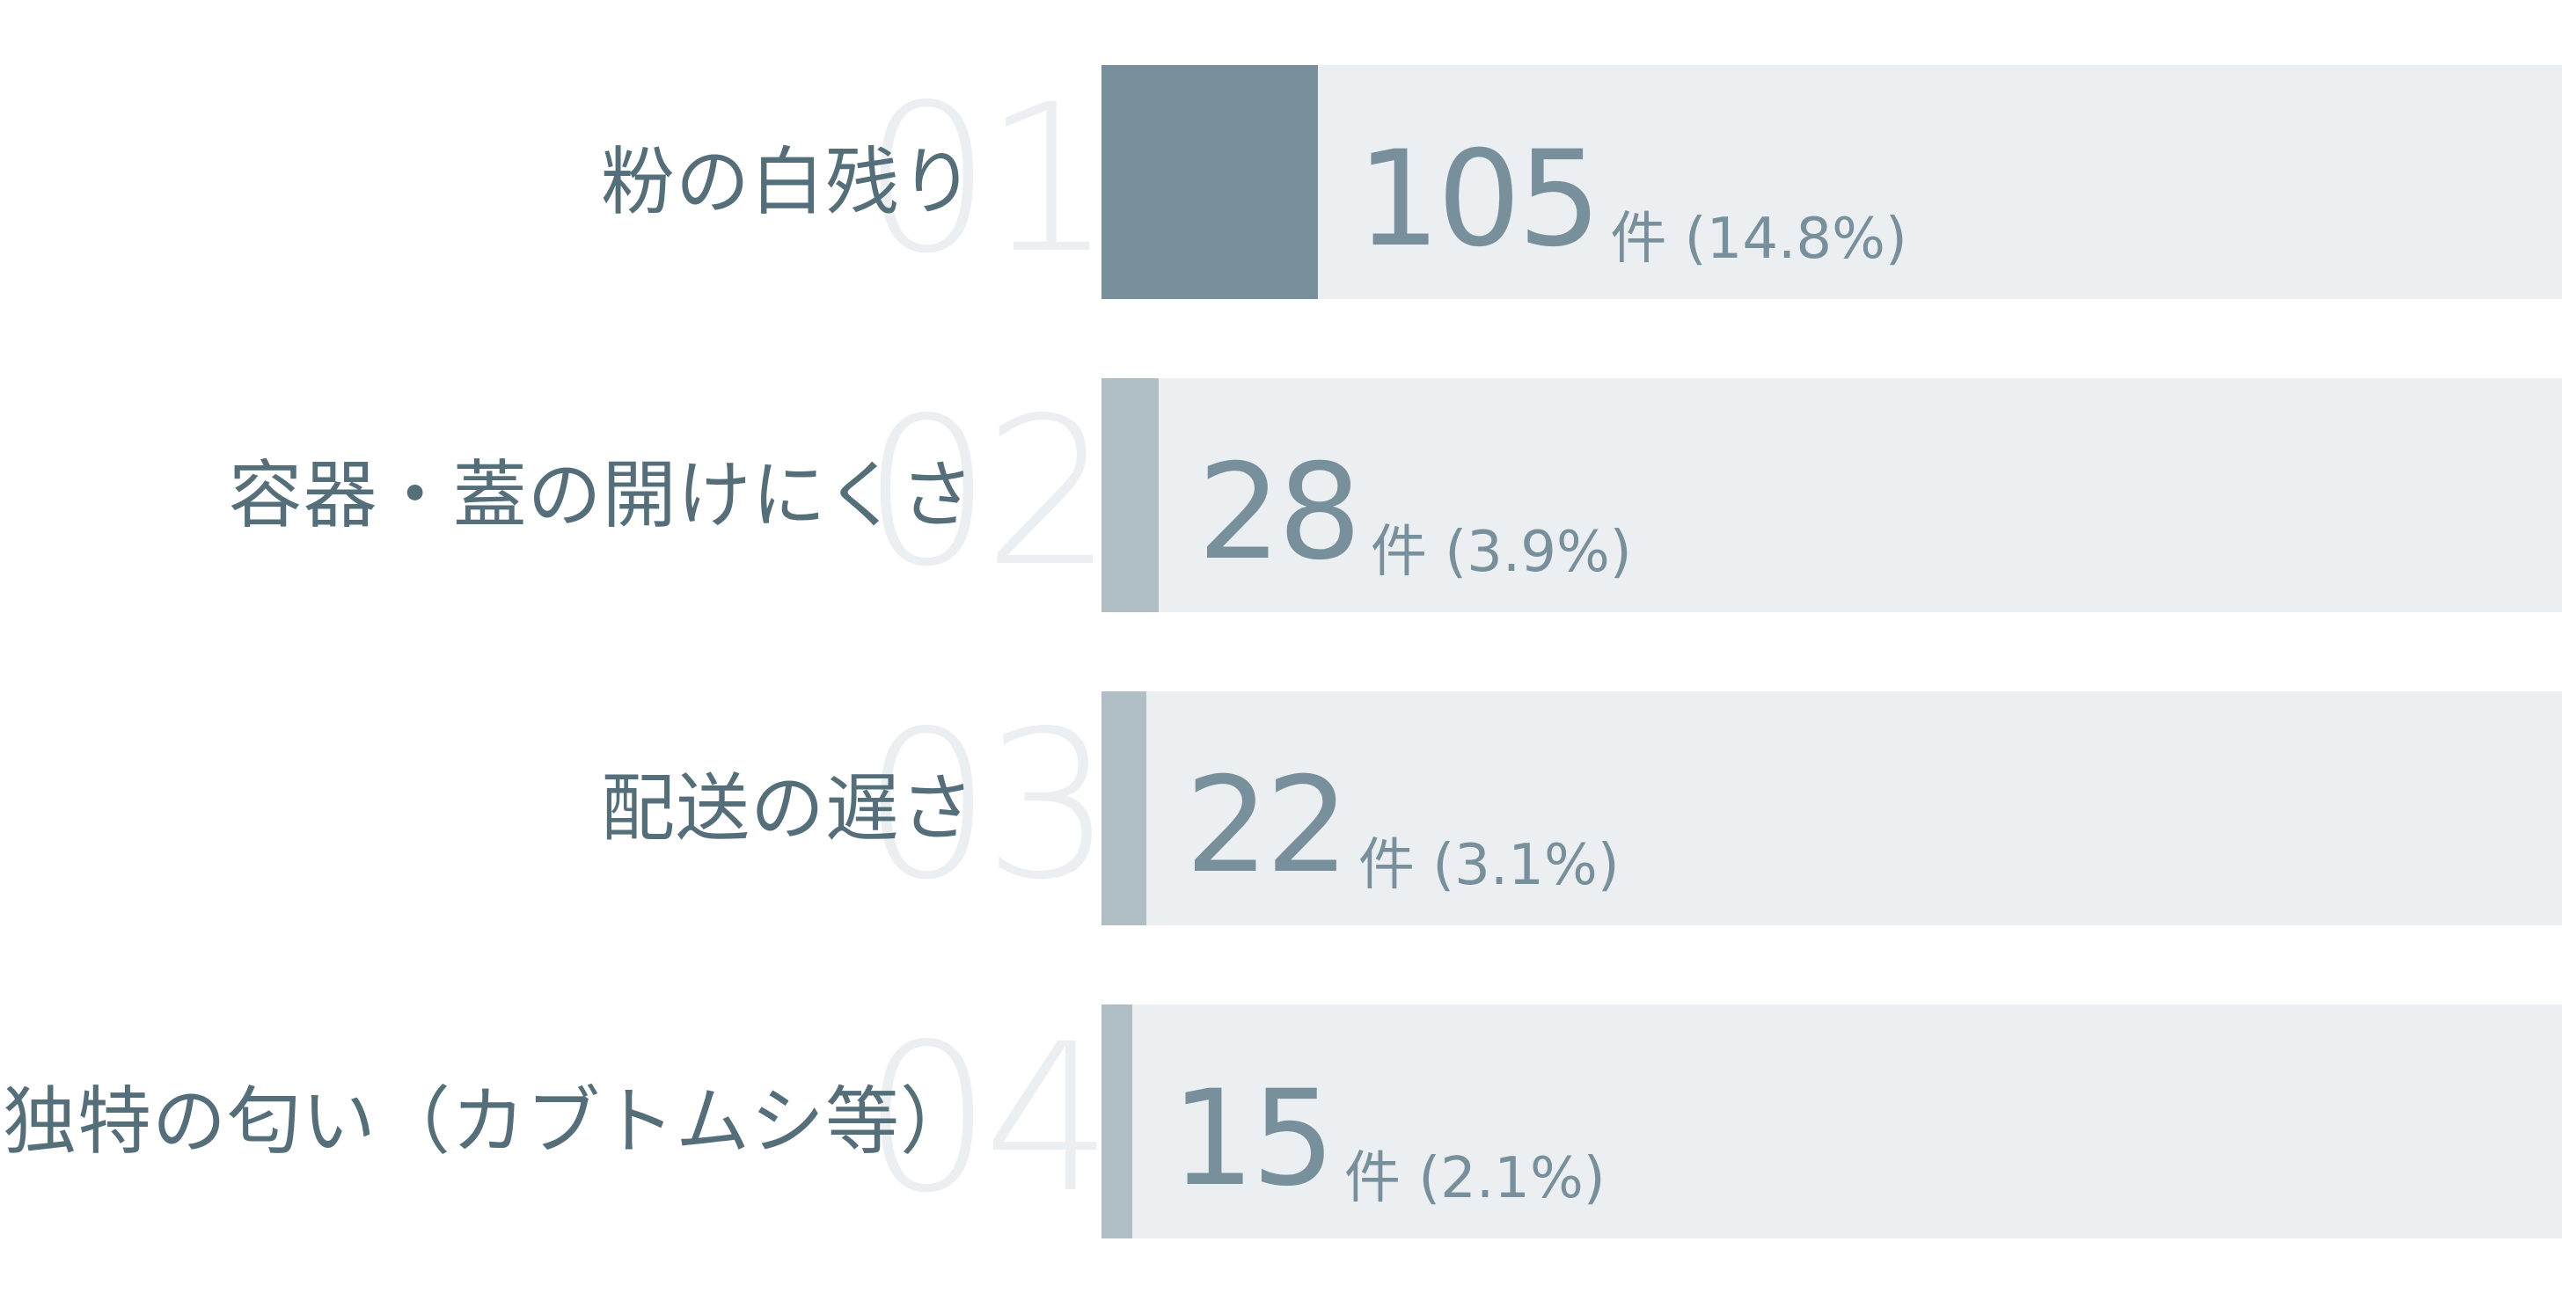 The height and width of the screenshot is (1293, 2576). What do you see at coordinates (1474, 1178) in the screenshot?
I see `value-unit-percent: 件 (2.1%)` at bounding box center [1474, 1178].